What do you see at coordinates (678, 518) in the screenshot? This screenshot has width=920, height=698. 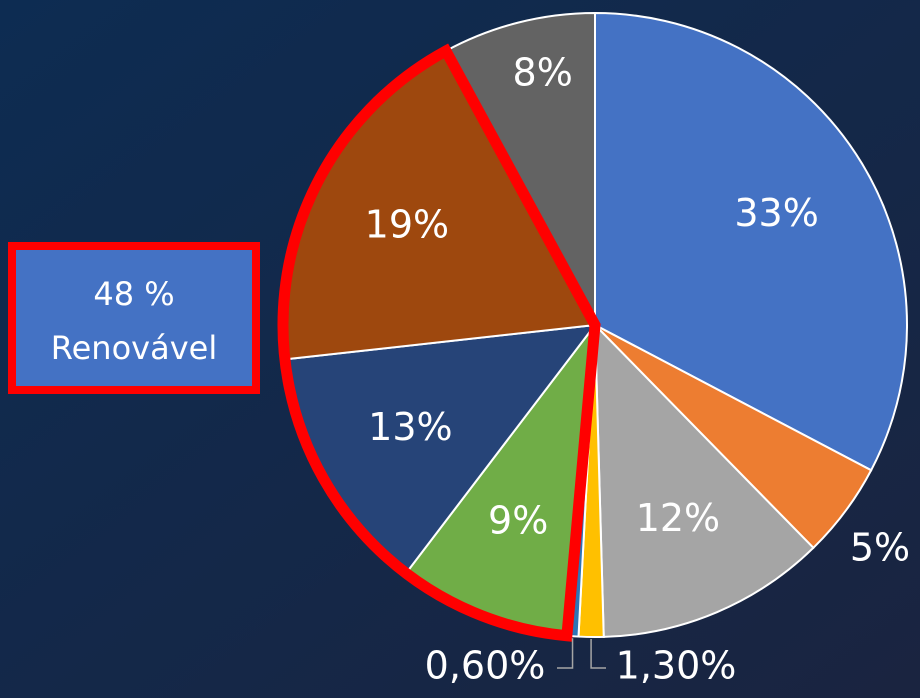 I see `data-label: 12%` at bounding box center [678, 518].